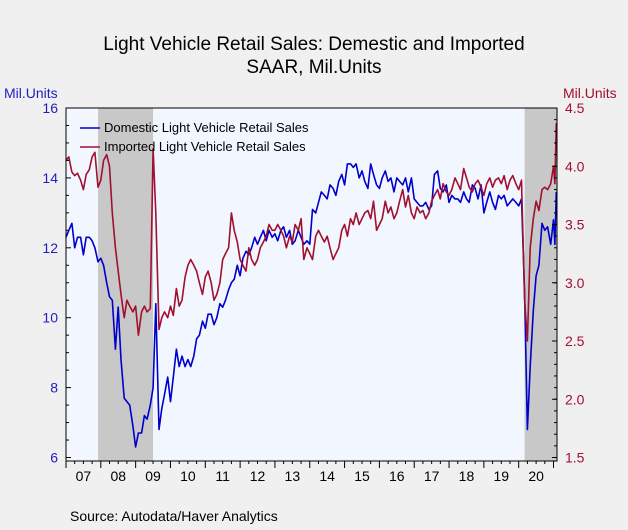  I want to click on x-tick-label: 10, so click(188, 476).